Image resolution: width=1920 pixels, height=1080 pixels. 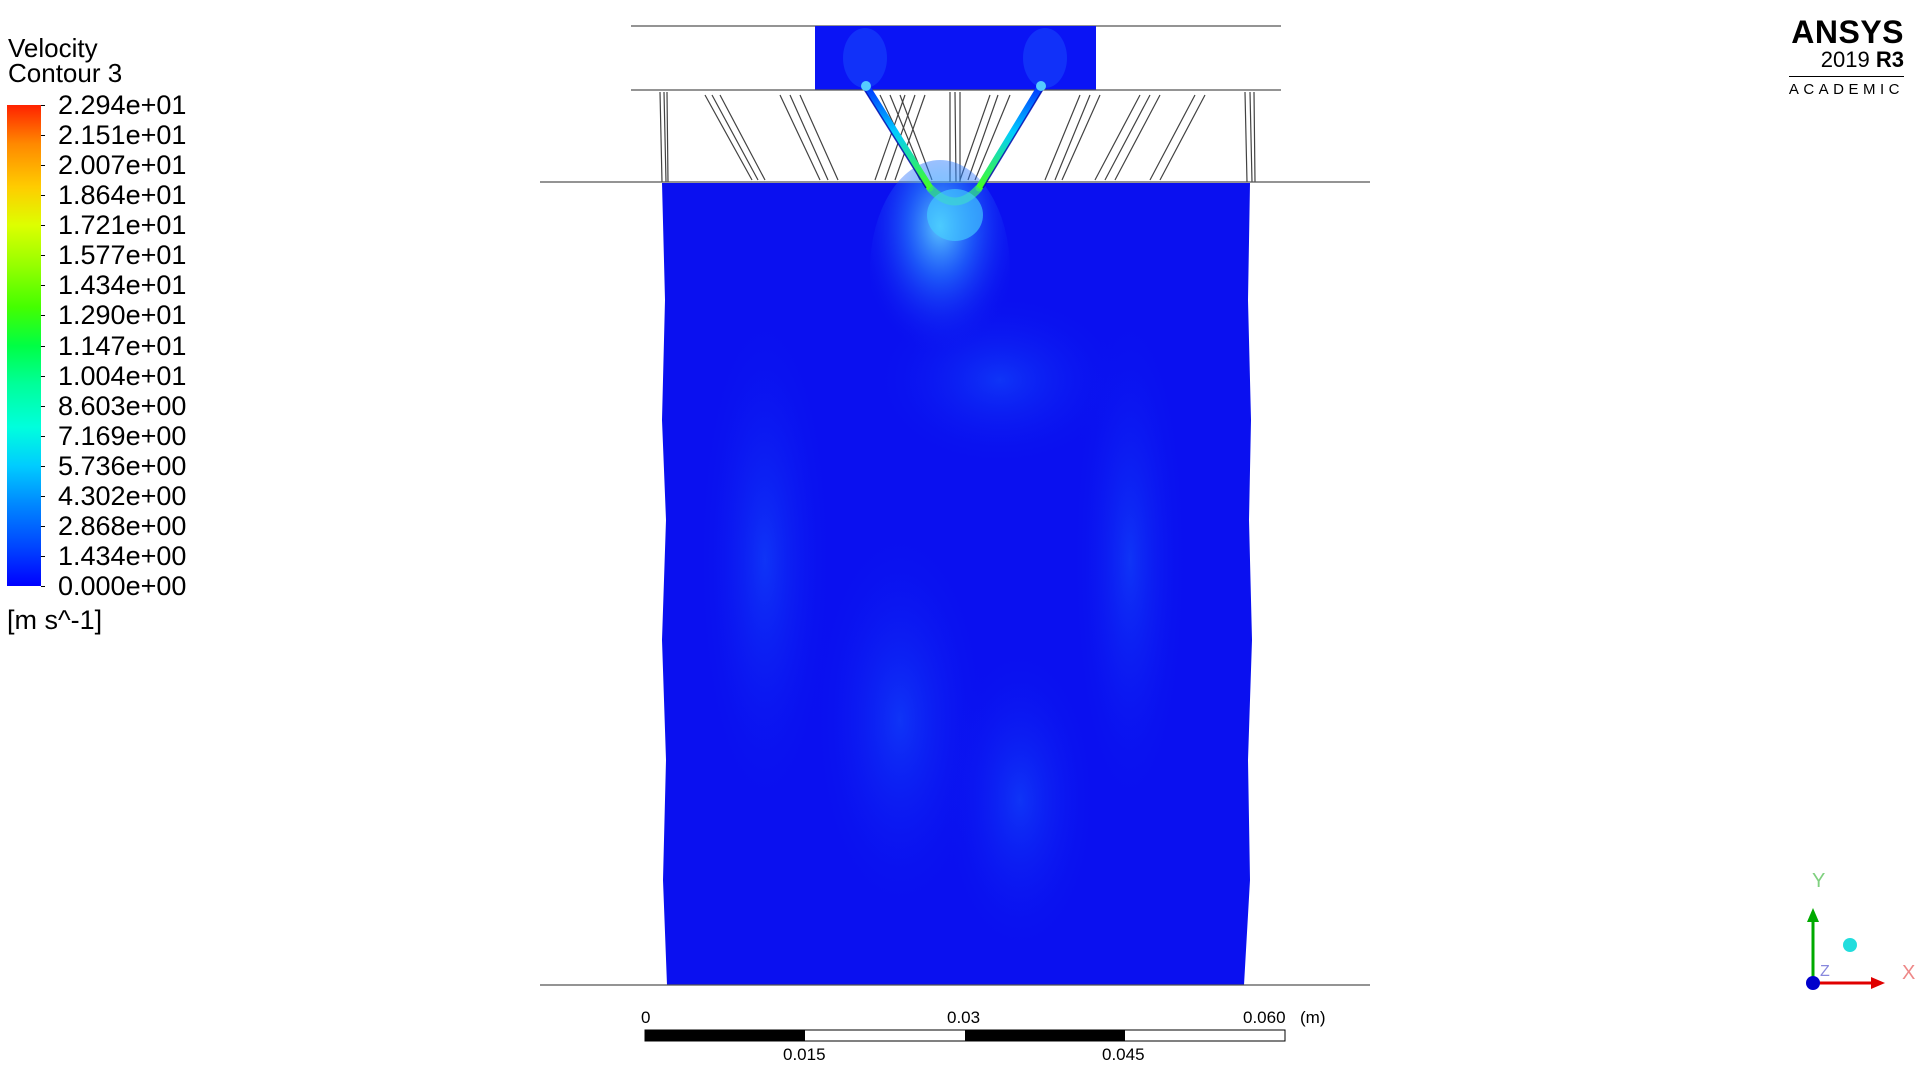 I want to click on scale-label-0015: 0.015, so click(x=804, y=1054).